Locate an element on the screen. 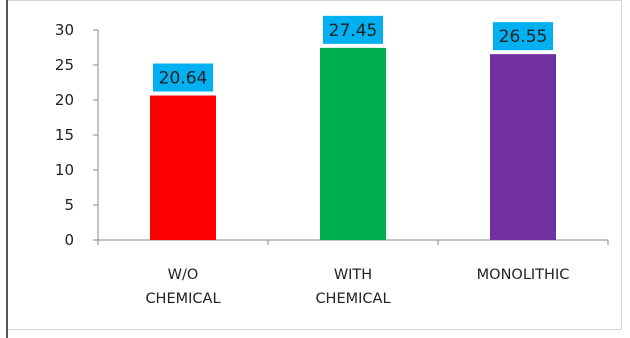 This screenshot has height=338, width=630. data-label: 26.55 is located at coordinates (523, 37).